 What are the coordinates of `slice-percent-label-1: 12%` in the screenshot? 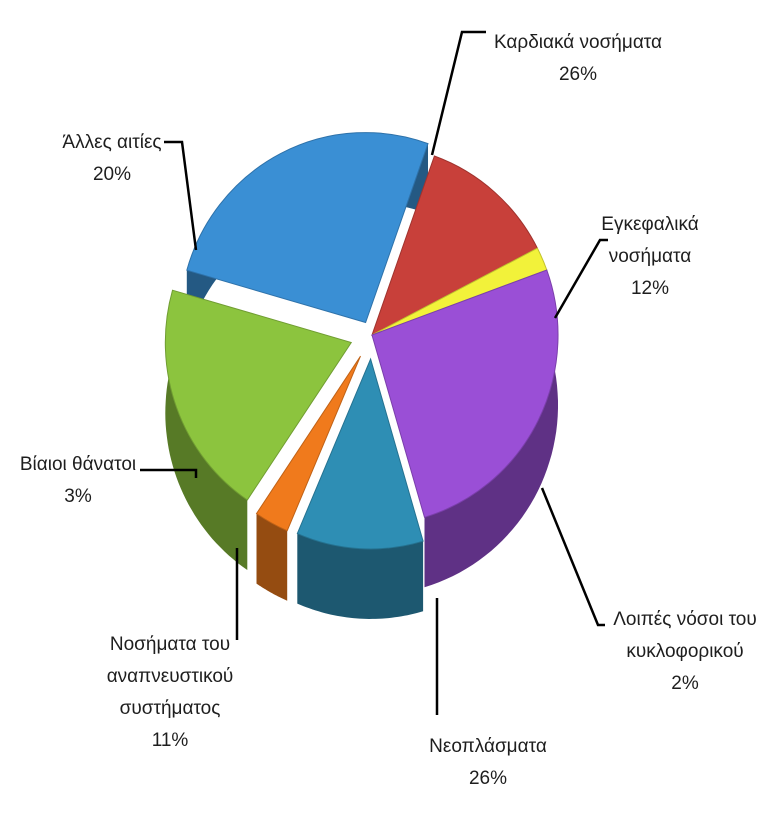 It's located at (650, 288).